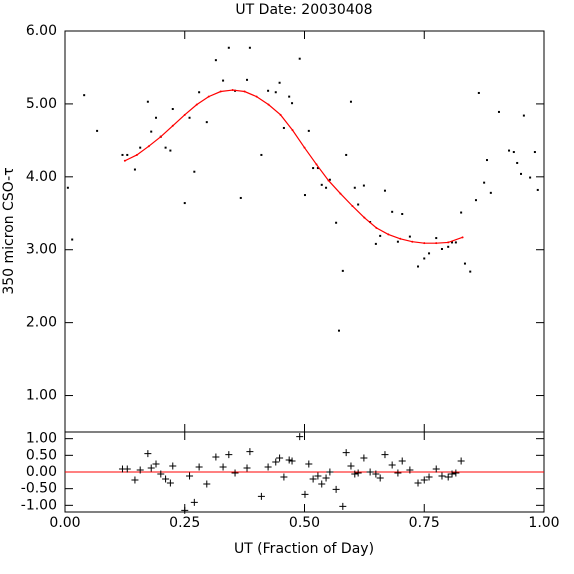 Image resolution: width=574 pixels, height=574 pixels. I want to click on y-tick-label: 6.00, so click(41, 31).